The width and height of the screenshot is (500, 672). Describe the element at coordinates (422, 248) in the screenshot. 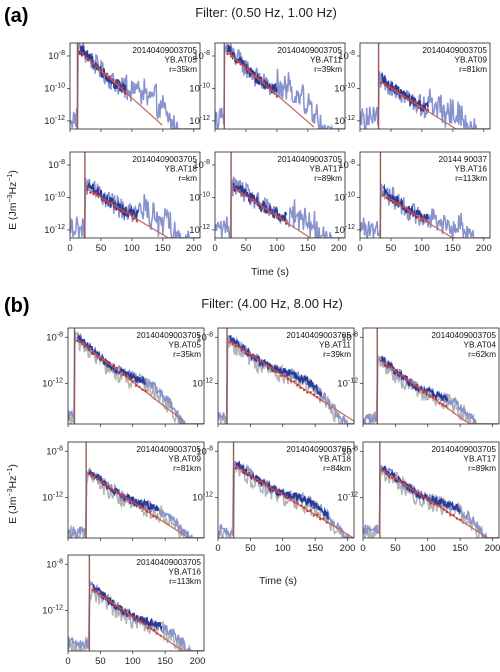

I see `x-tick-label: 100` at that location.